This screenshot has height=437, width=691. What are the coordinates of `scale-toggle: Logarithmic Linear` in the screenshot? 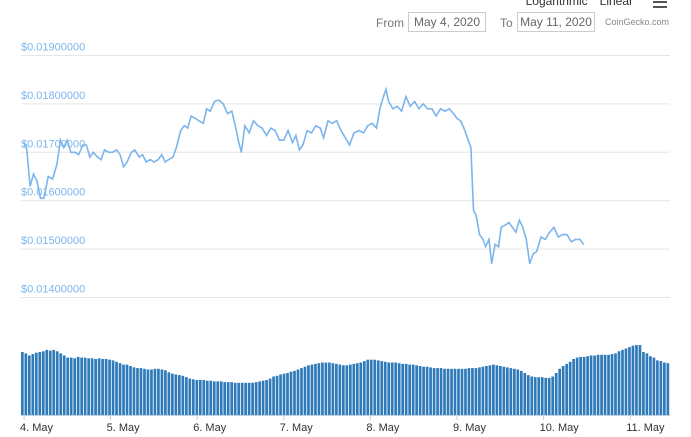 It's located at (579, 4).